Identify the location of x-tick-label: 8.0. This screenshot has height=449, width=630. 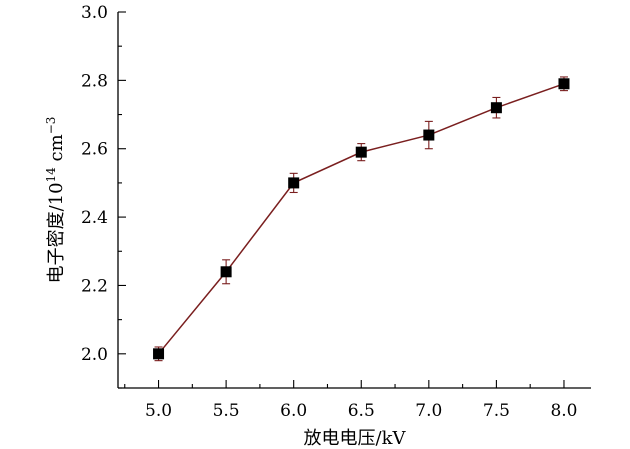
(563, 411).